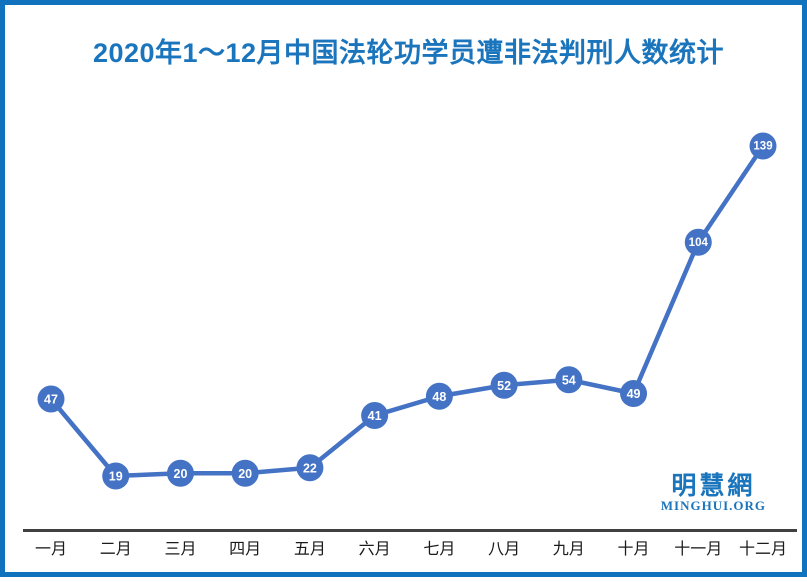 The width and height of the screenshot is (807, 582). I want to click on chart-title: 2020年1～12月中国法轮功学员遭非法判刑人数统计, so click(408, 53).